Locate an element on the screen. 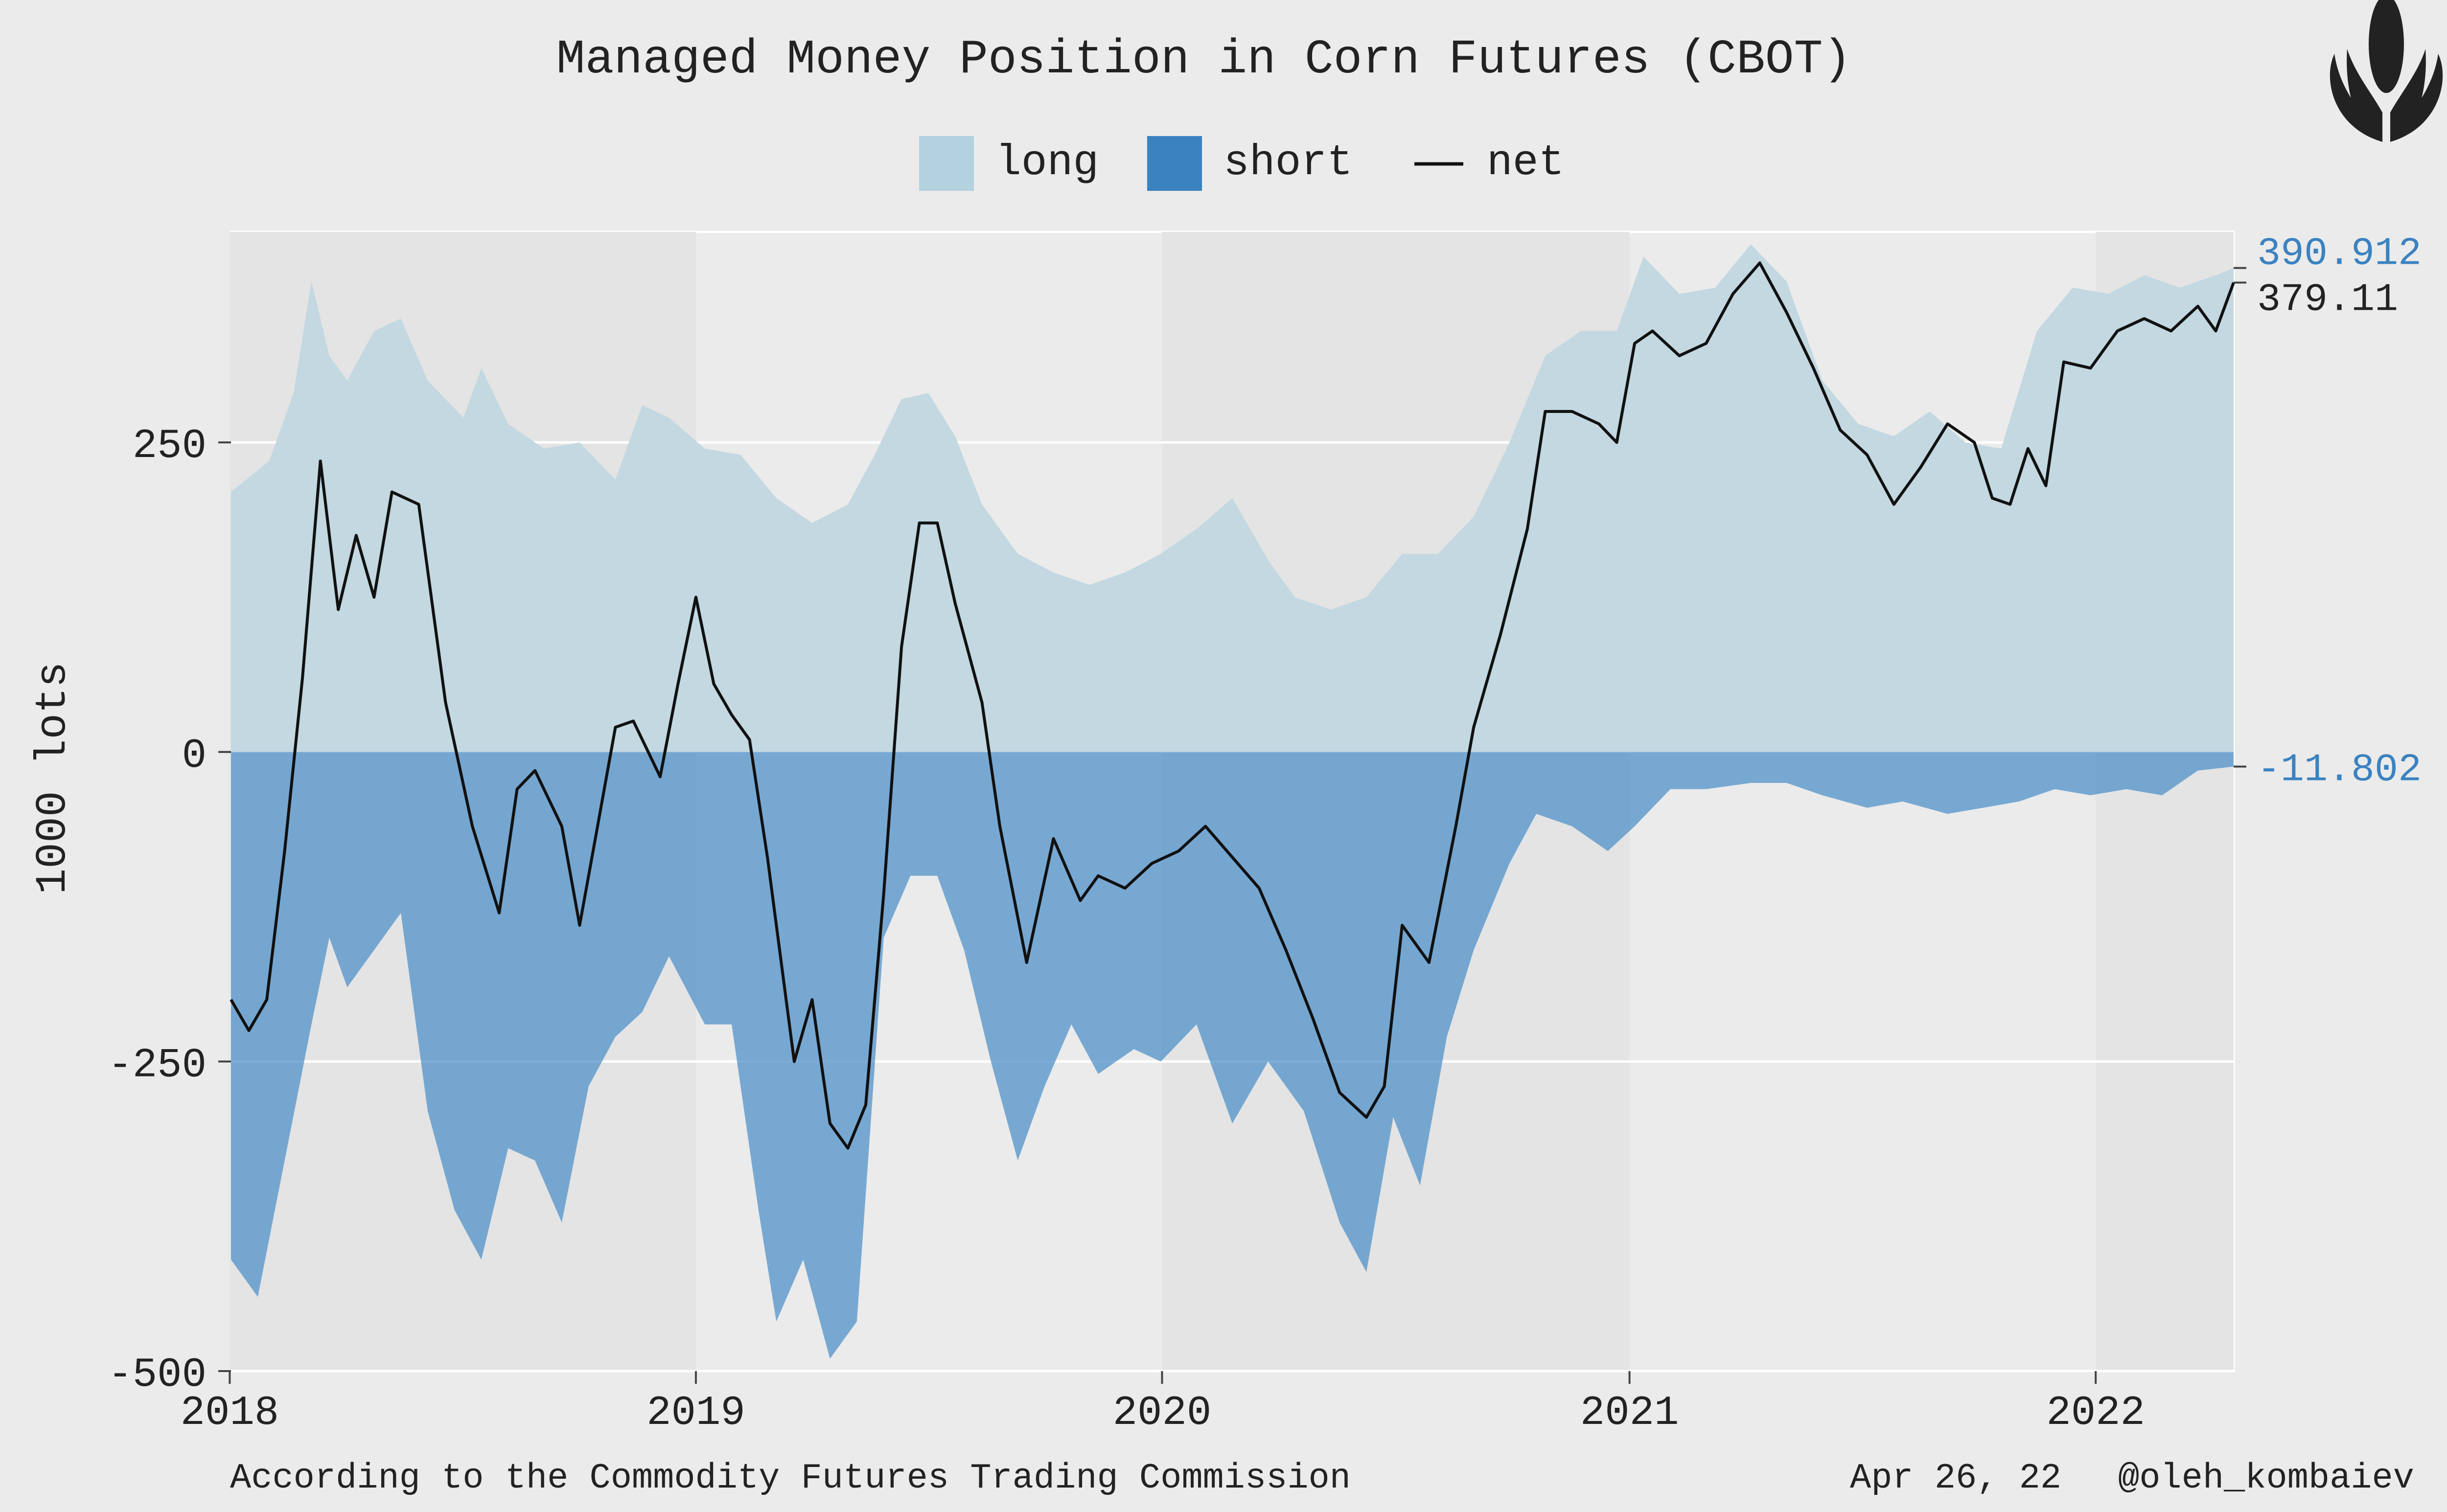 The height and width of the screenshot is (1512, 2447). legend-label-short: short is located at coordinates (1289, 163).